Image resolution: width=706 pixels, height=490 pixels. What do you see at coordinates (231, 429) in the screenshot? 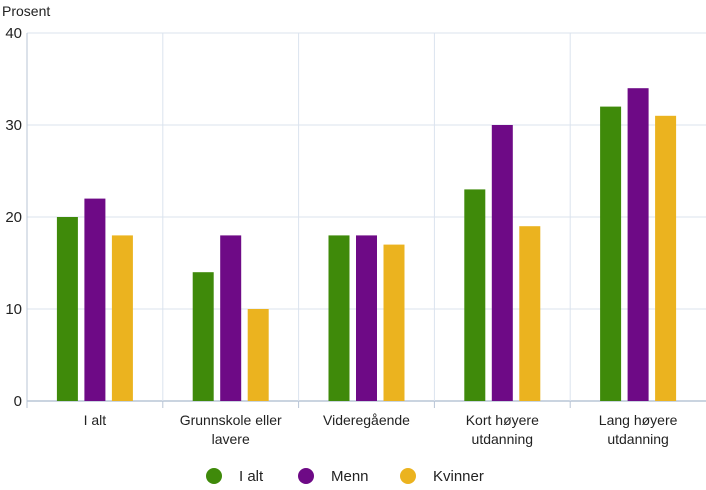
I see `x-category-label: Grunnskole eller lavere` at bounding box center [231, 429].